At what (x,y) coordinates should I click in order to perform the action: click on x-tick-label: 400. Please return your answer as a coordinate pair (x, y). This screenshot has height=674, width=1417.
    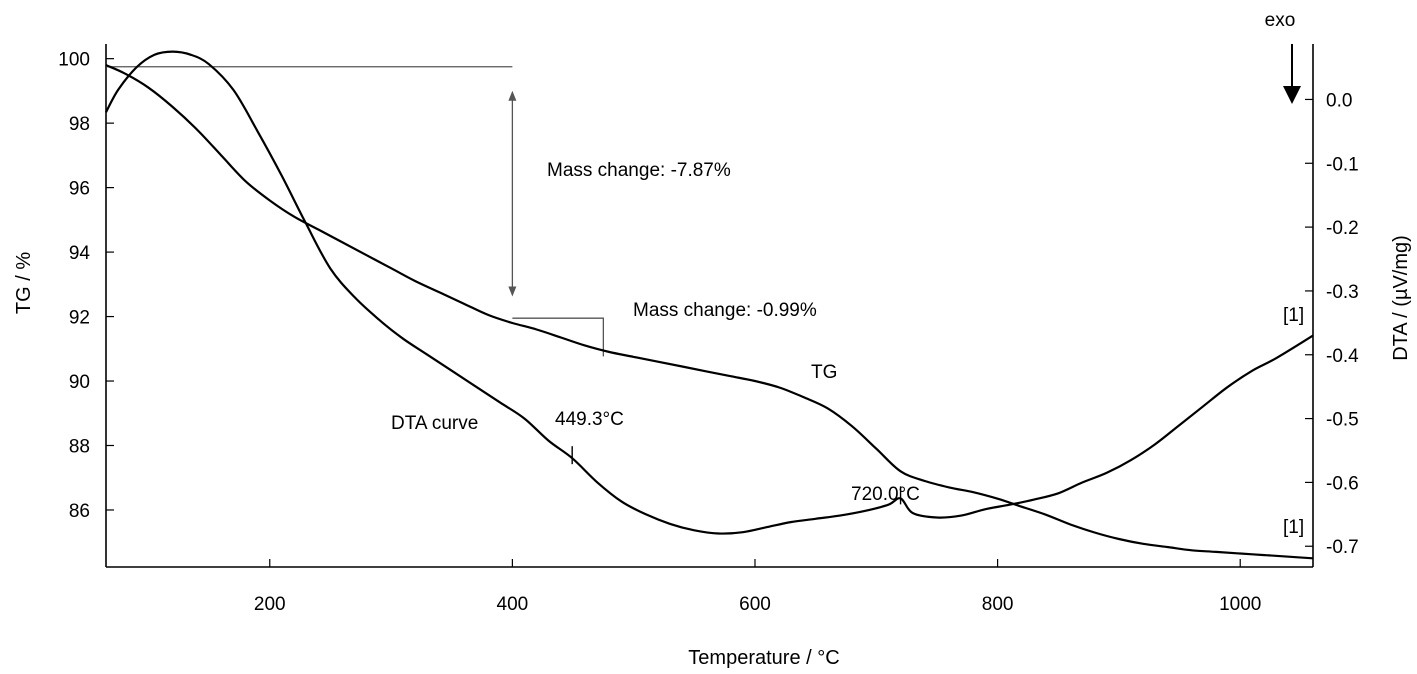
    Looking at the image, I should click on (513, 604).